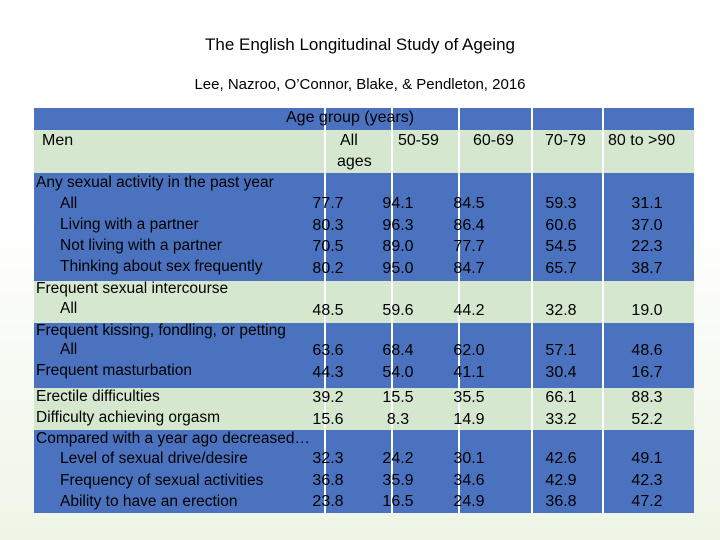 This screenshot has width=720, height=540. Describe the element at coordinates (132, 288) in the screenshot. I see `row-label: Frequent sexual intercourse` at that location.